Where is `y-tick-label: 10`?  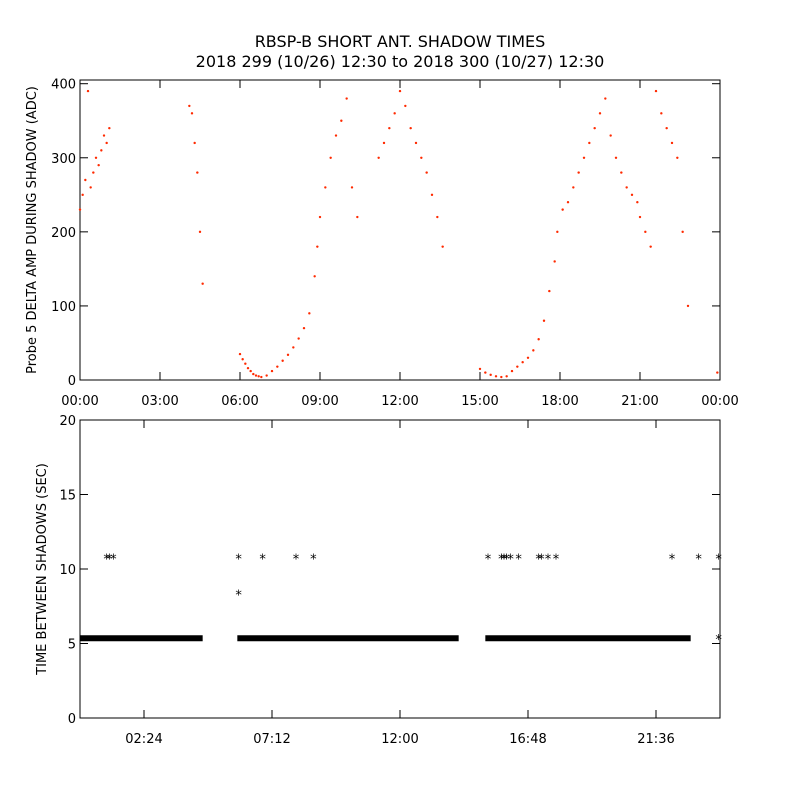 y-tick-label: 10 is located at coordinates (67, 570).